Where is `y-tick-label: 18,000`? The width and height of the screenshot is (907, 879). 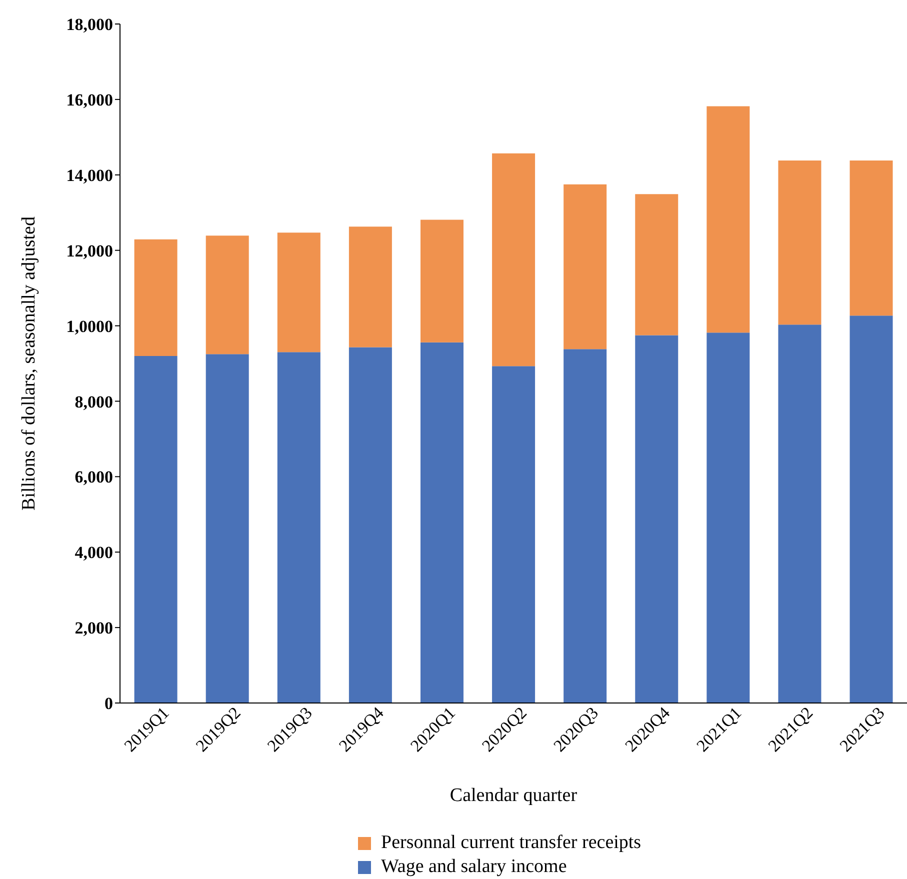
y-tick-label: 18,000 is located at coordinates (89, 24).